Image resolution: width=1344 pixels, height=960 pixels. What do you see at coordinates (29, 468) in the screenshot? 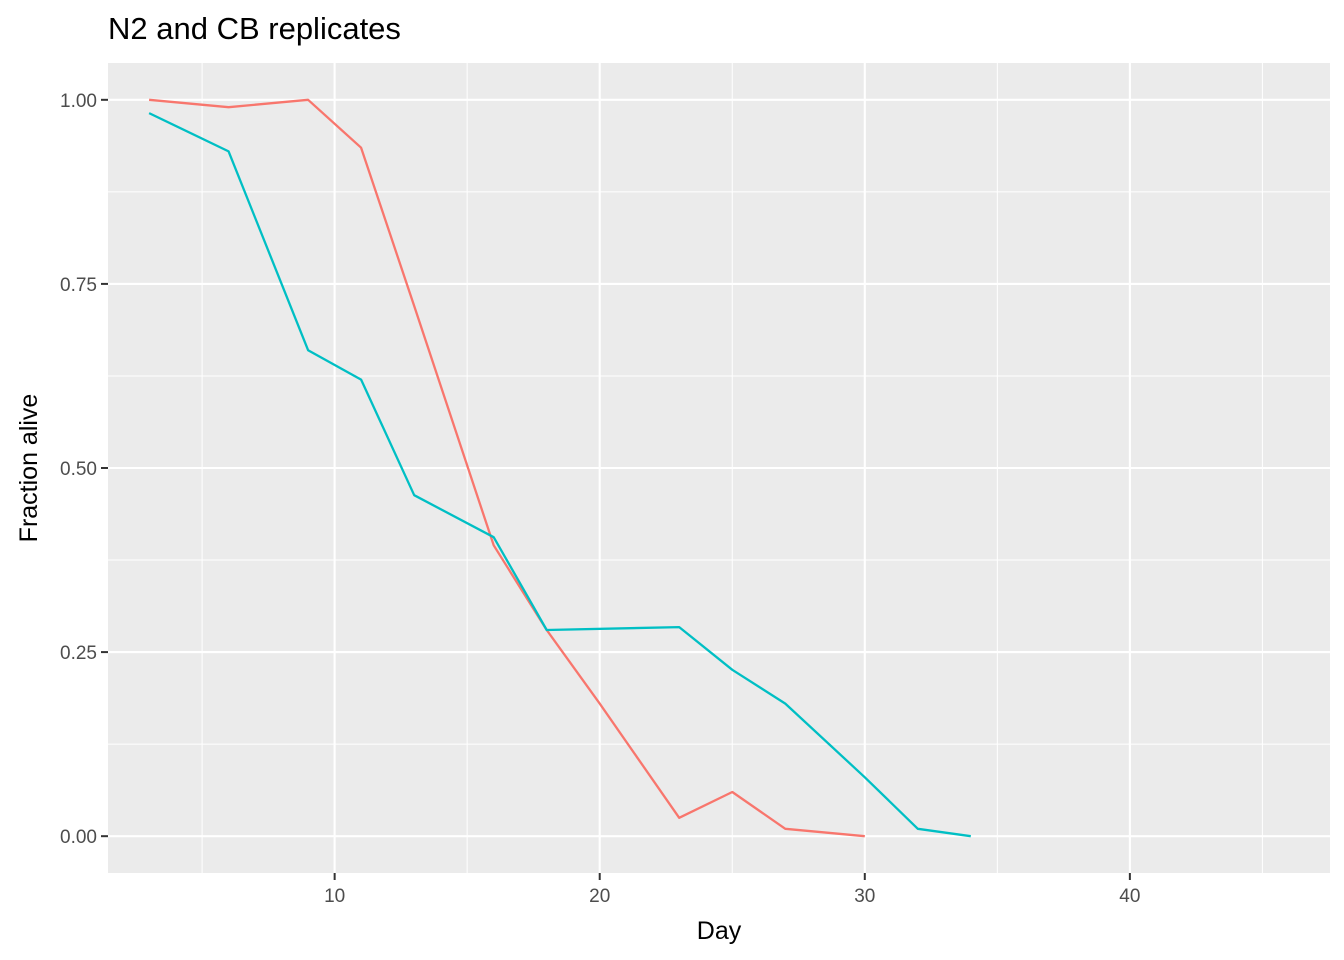
I see `y-axis-title: Fraction alive` at bounding box center [29, 468].